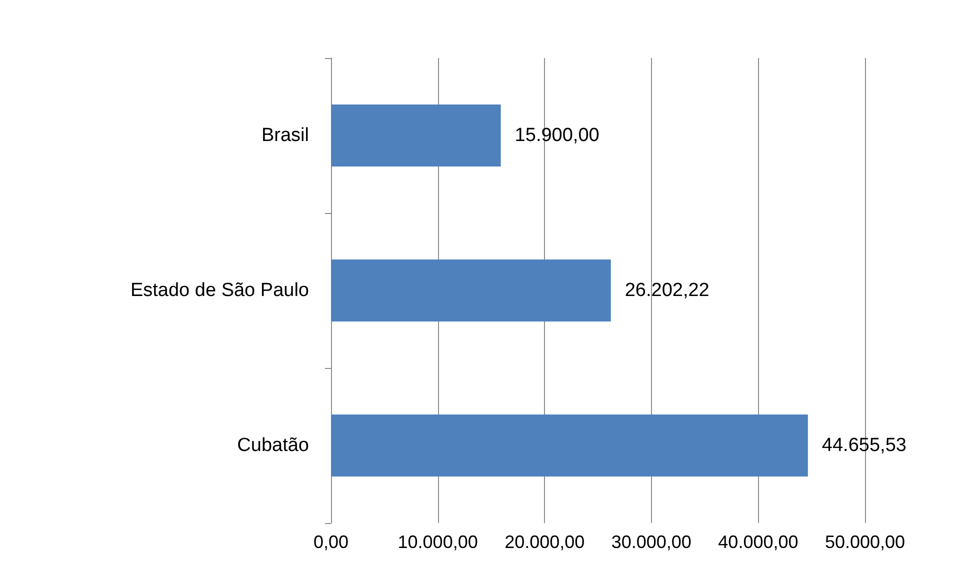  What do you see at coordinates (865, 542) in the screenshot?
I see `x-tick-label: 50.000,00` at bounding box center [865, 542].